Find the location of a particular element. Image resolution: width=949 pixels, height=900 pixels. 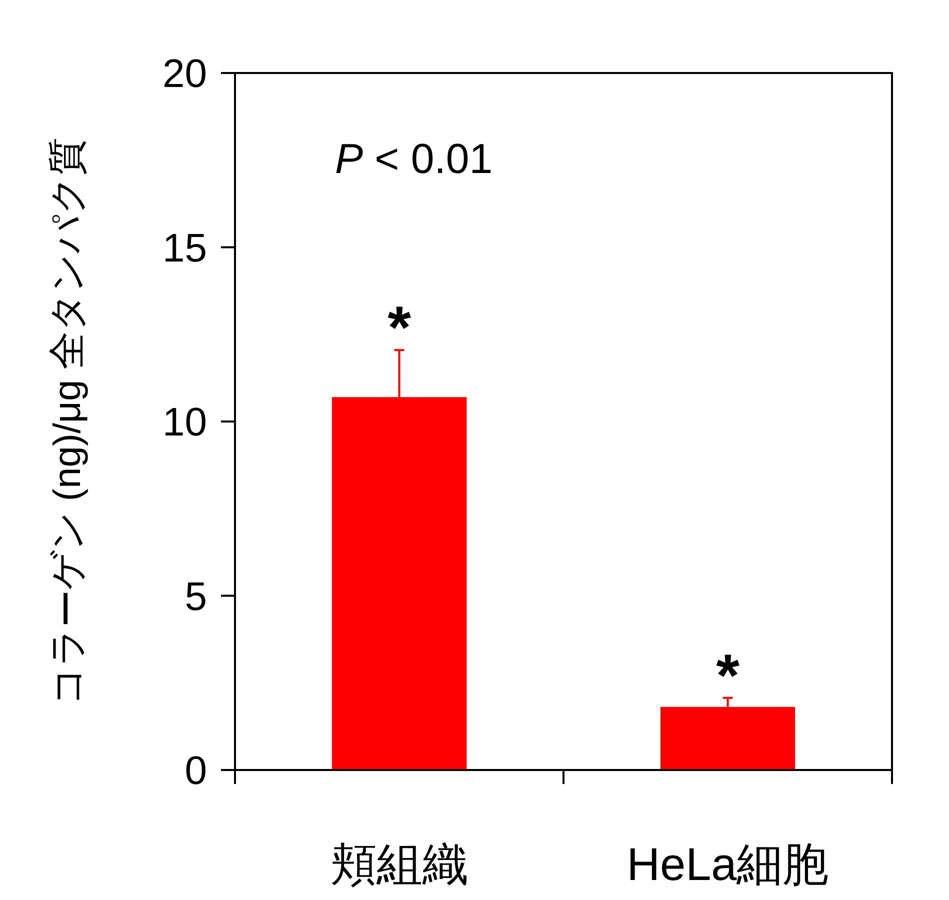

annotation: P < 0.01 is located at coordinates (414, 158).